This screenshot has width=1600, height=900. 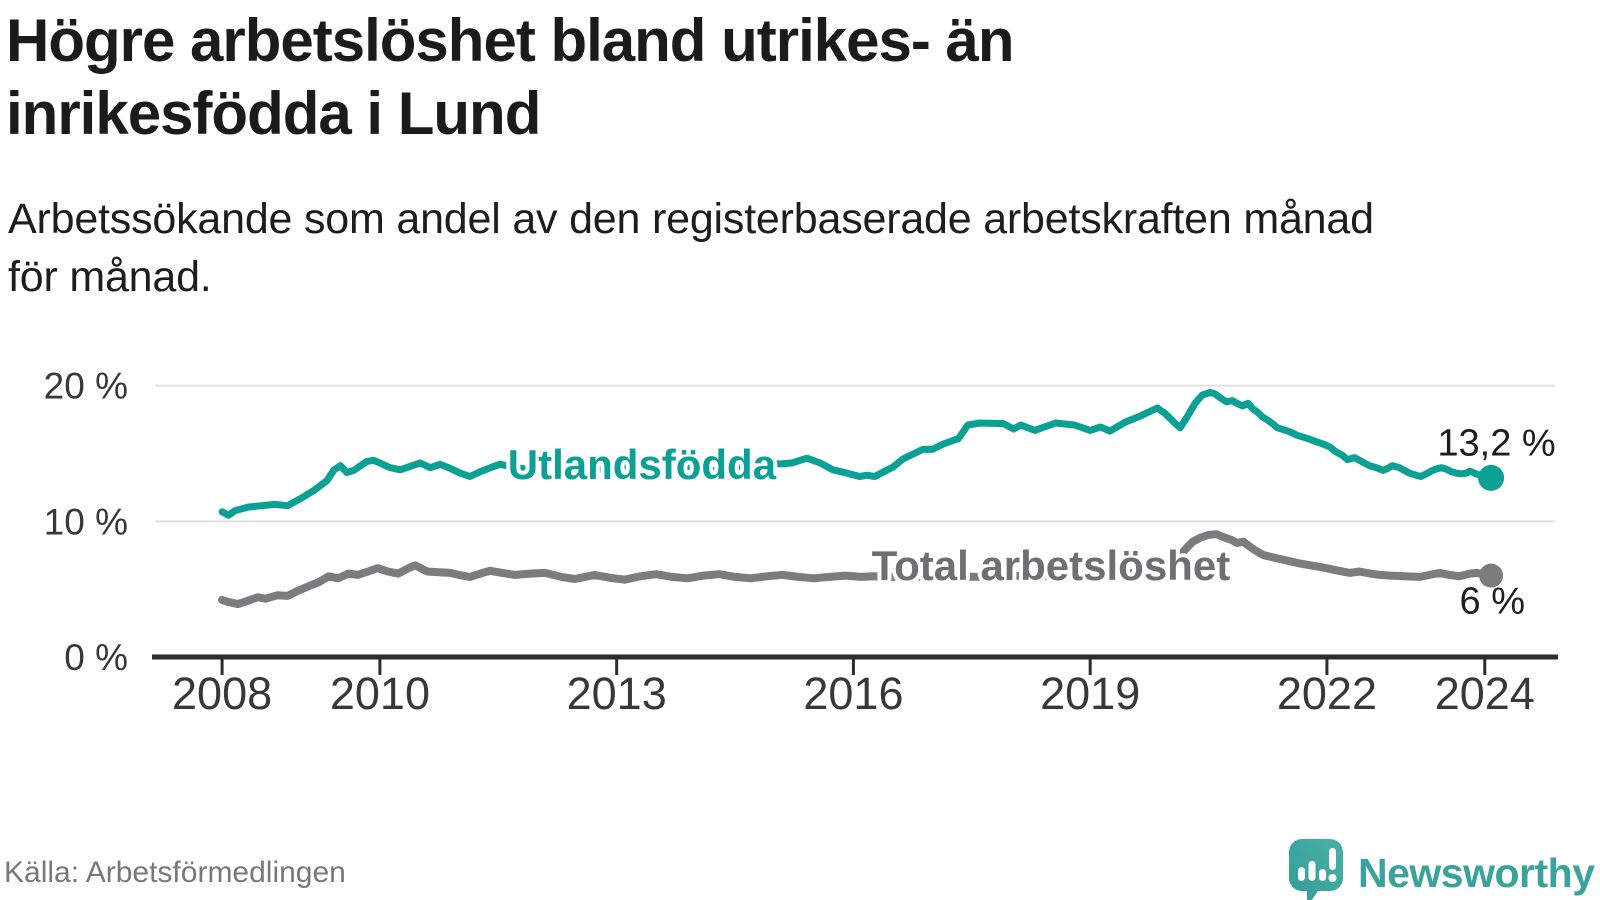 I want to click on x-tick-label-2008: 2008, so click(x=222, y=693).